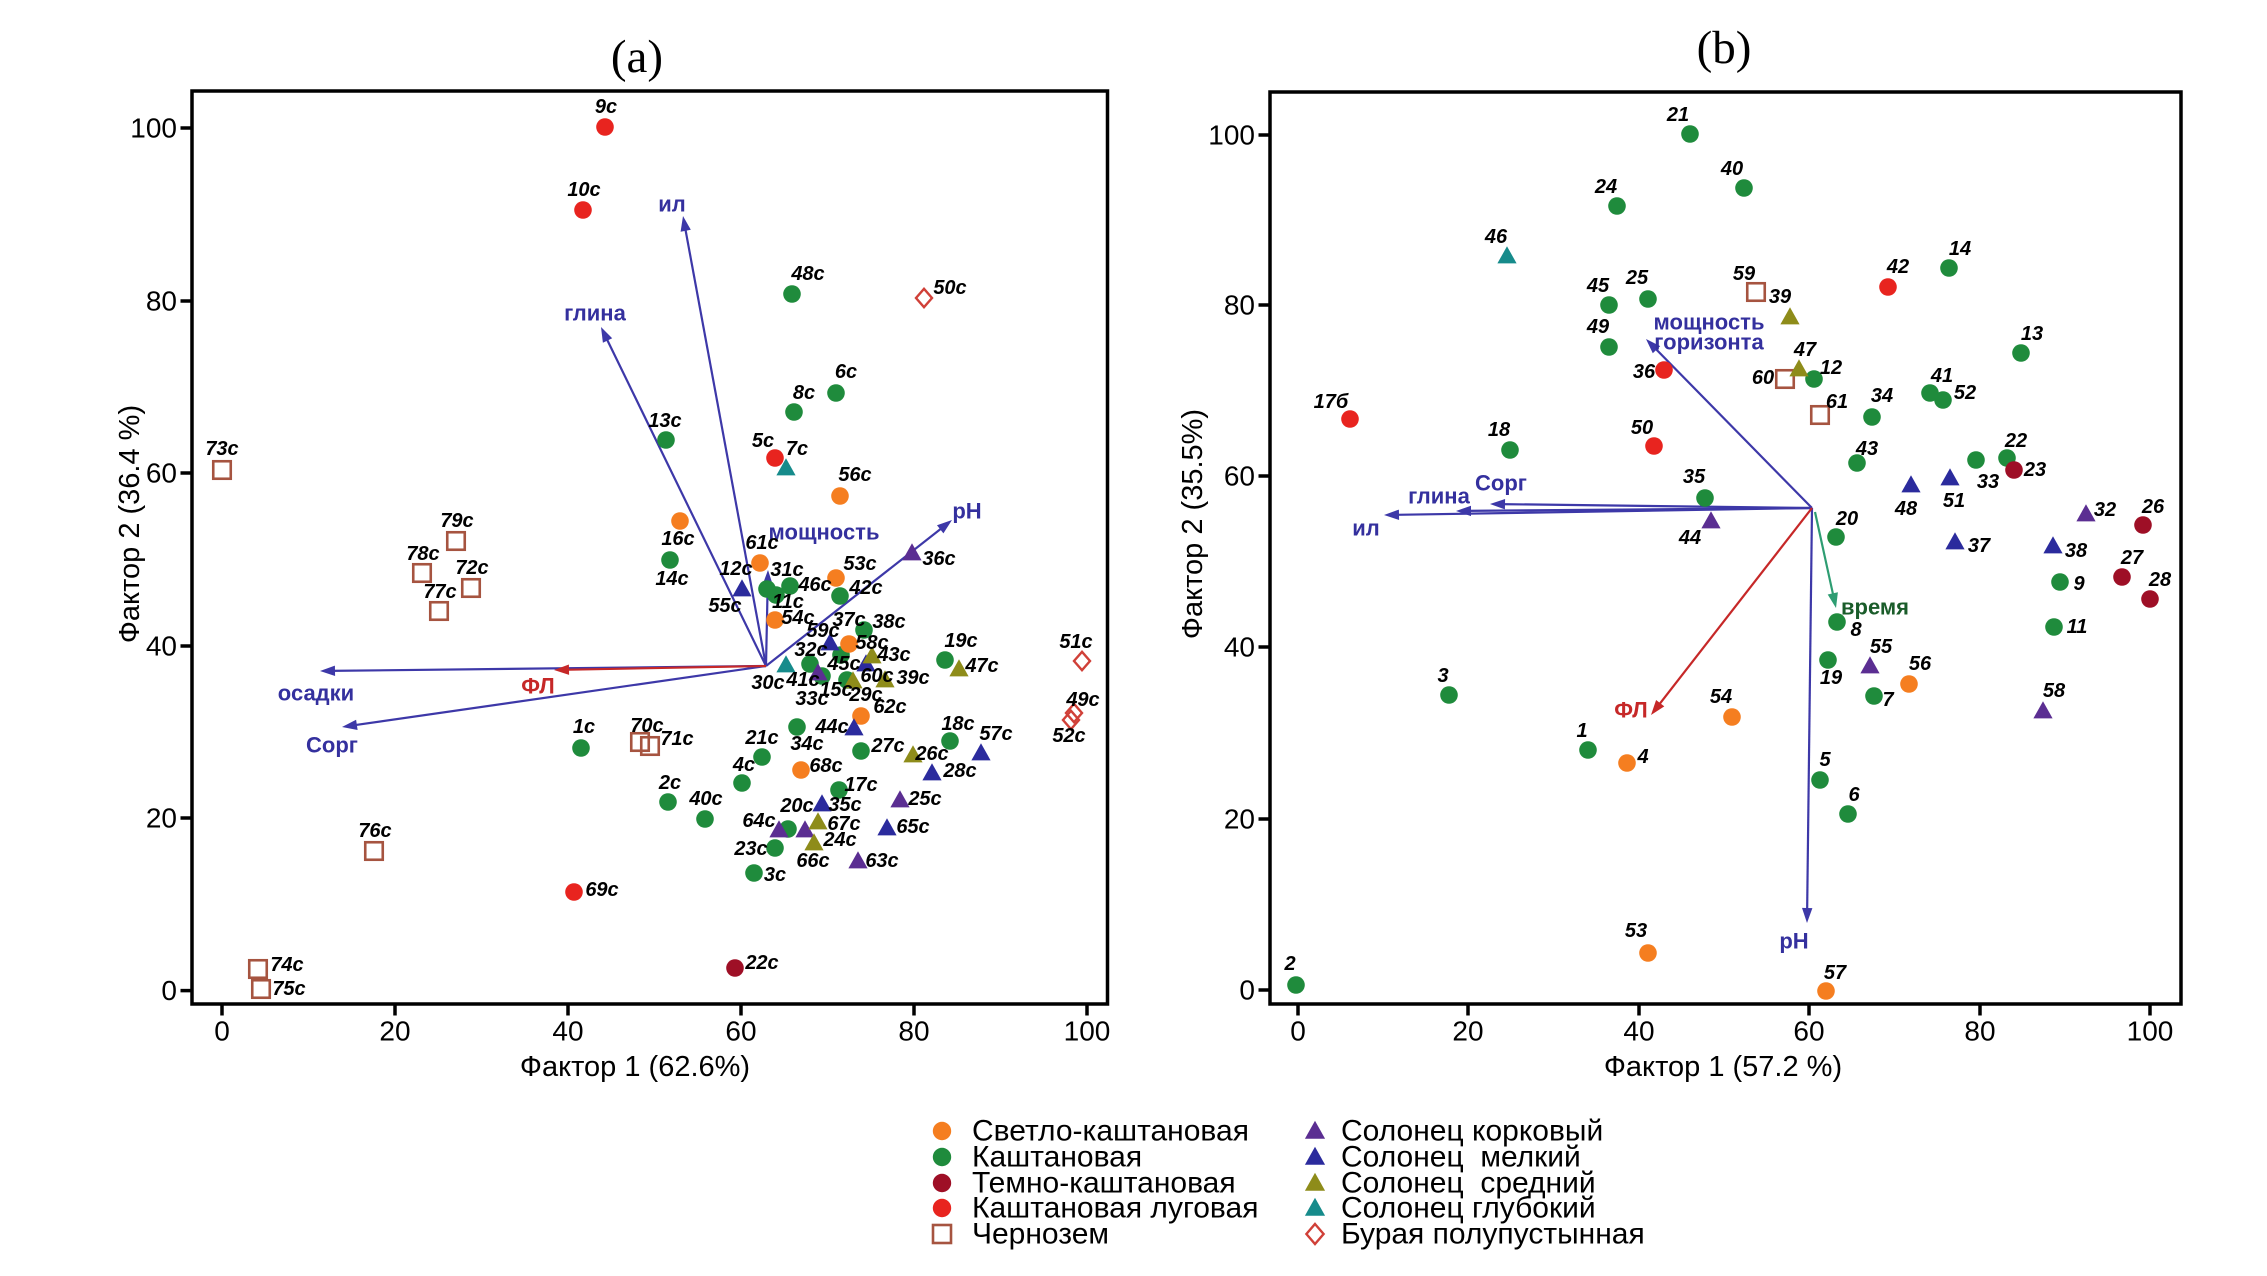  What do you see at coordinates (584, 727) in the screenshot?
I see `svg-text: 1c` at bounding box center [584, 727].